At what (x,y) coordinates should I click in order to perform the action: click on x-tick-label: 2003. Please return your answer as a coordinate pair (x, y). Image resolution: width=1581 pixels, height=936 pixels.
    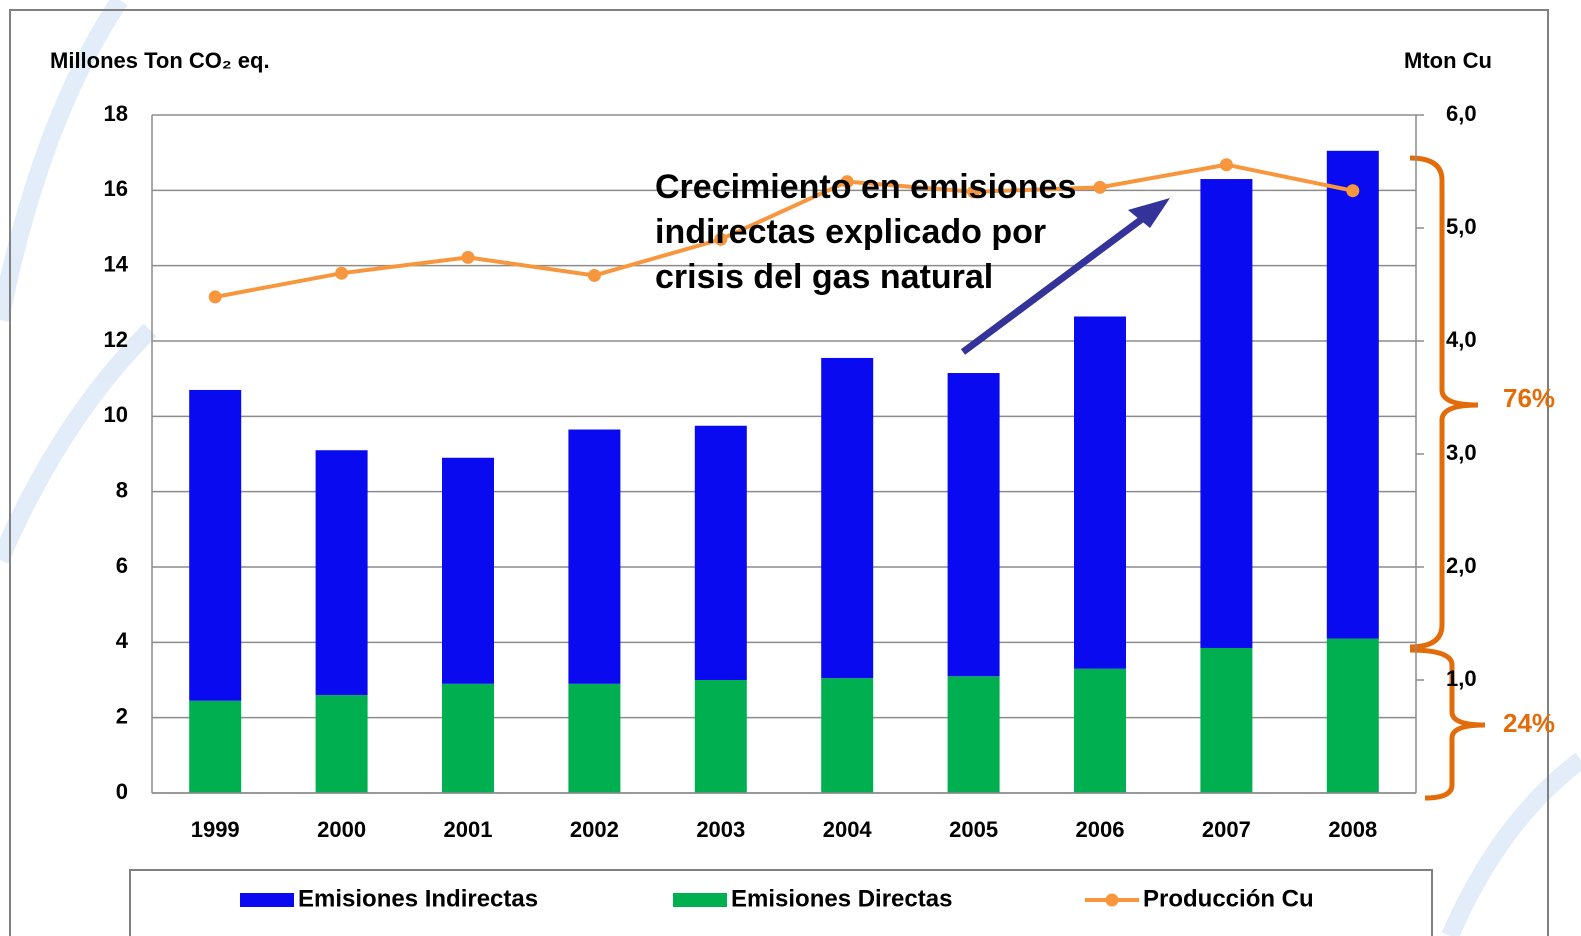
    Looking at the image, I should click on (720, 829).